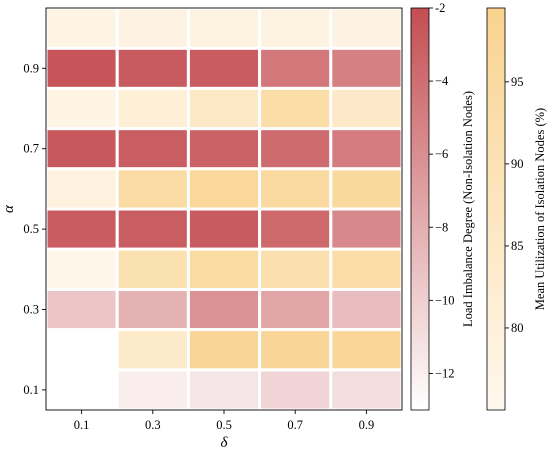 The image size is (550, 453). I want to click on y-tick-label: 0.1, so click(31, 390).